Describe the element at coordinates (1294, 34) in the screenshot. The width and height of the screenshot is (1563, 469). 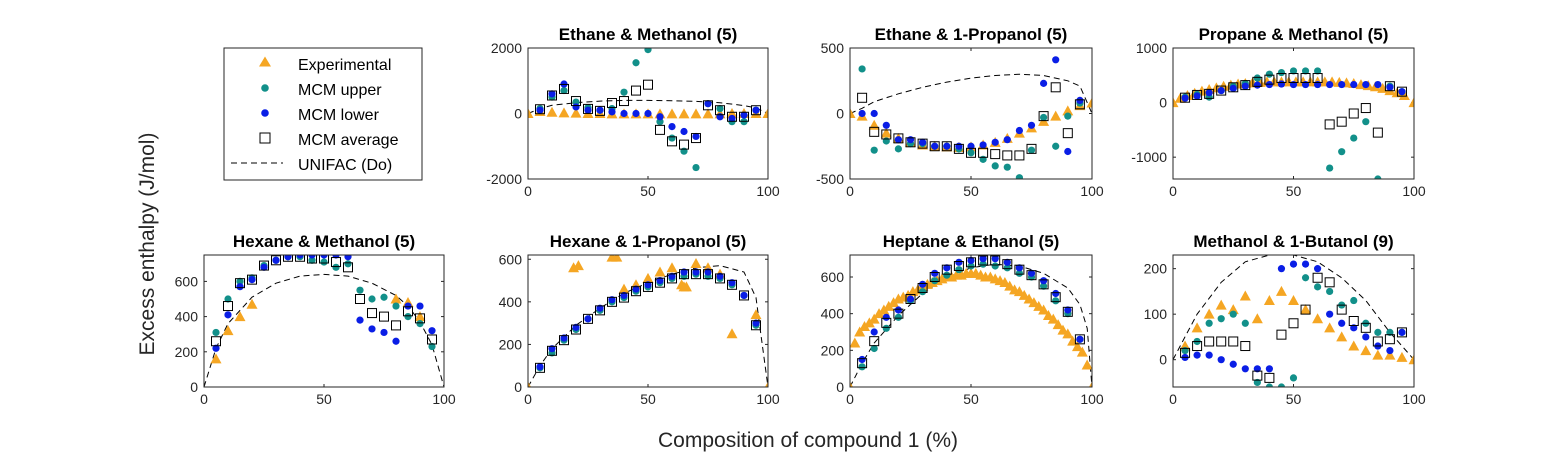
I see `panel-title: Propane & Methanol (5)` at that location.